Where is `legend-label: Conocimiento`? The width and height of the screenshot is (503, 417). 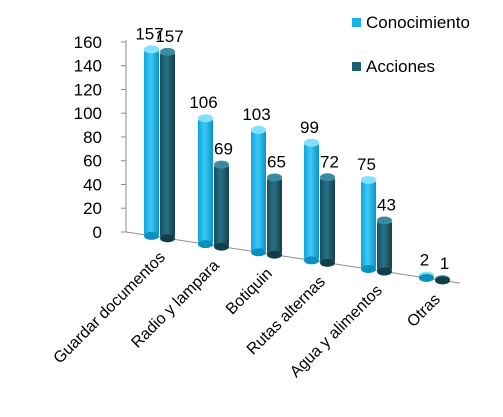
legend-label: Conocimiento is located at coordinates (418, 22).